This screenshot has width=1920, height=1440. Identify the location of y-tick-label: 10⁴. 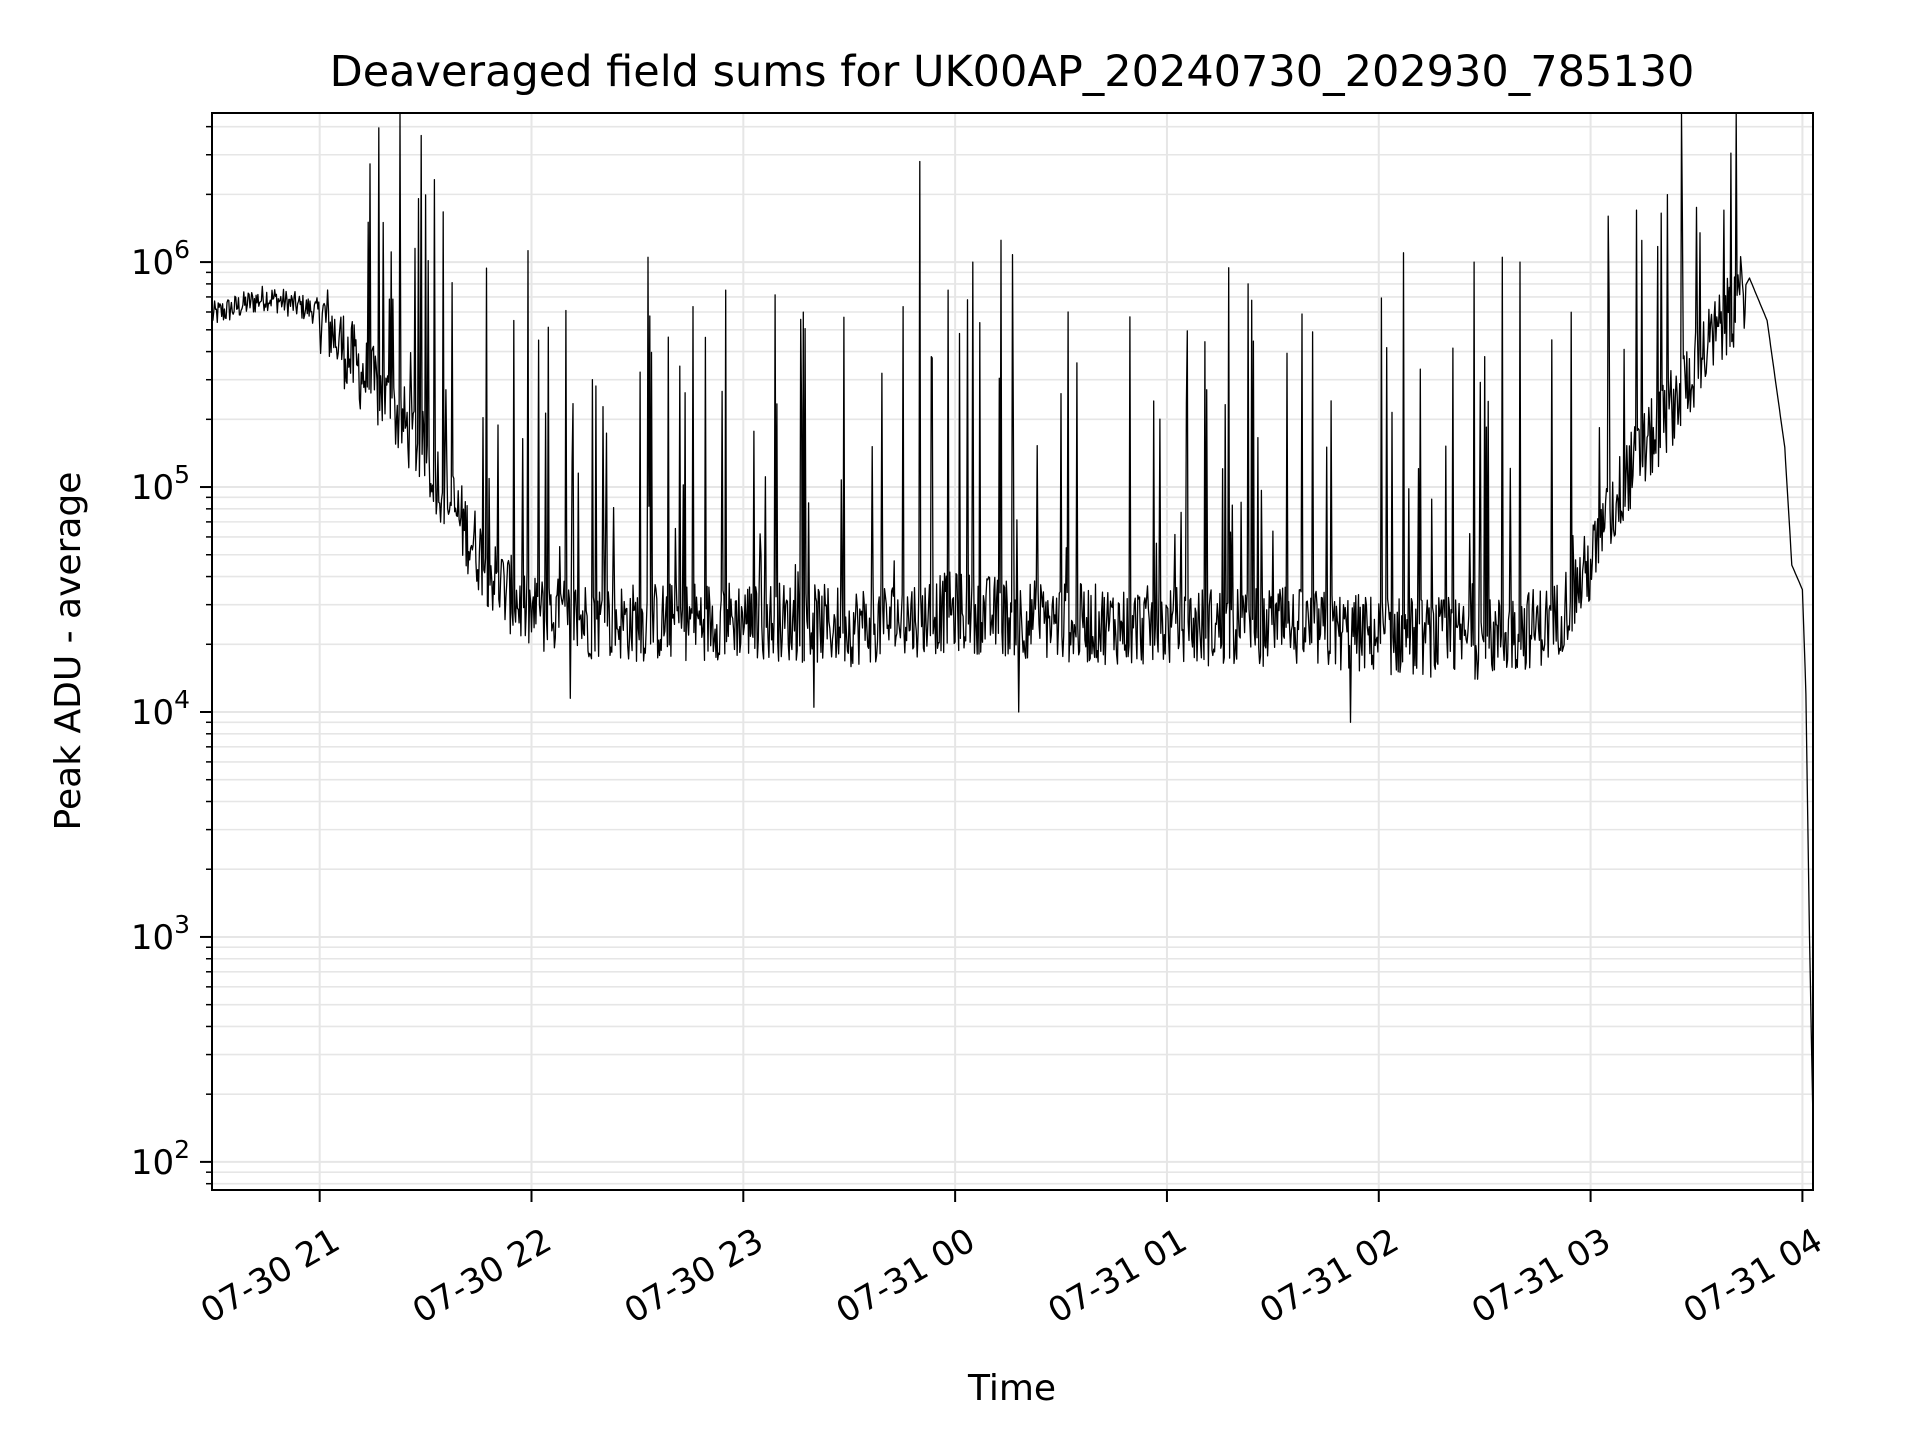
(160, 709).